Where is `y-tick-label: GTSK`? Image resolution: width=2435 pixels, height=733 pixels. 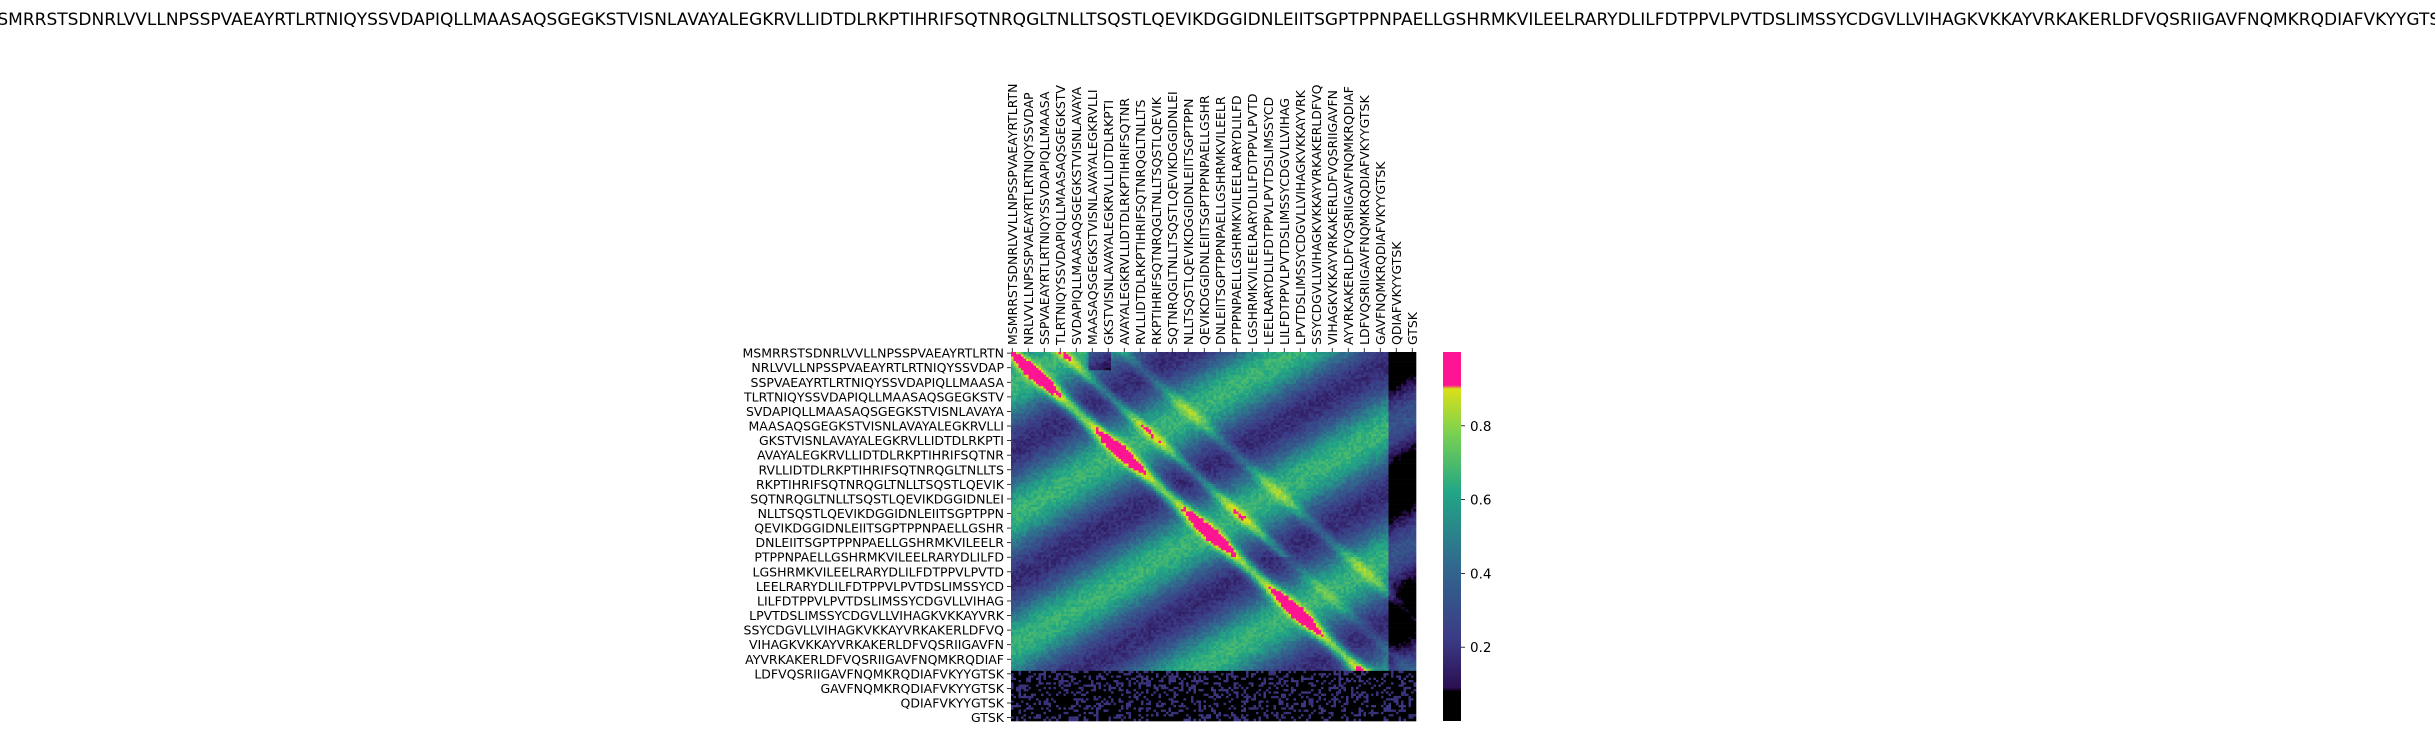
y-tick-label: GTSK is located at coordinates (988, 717).